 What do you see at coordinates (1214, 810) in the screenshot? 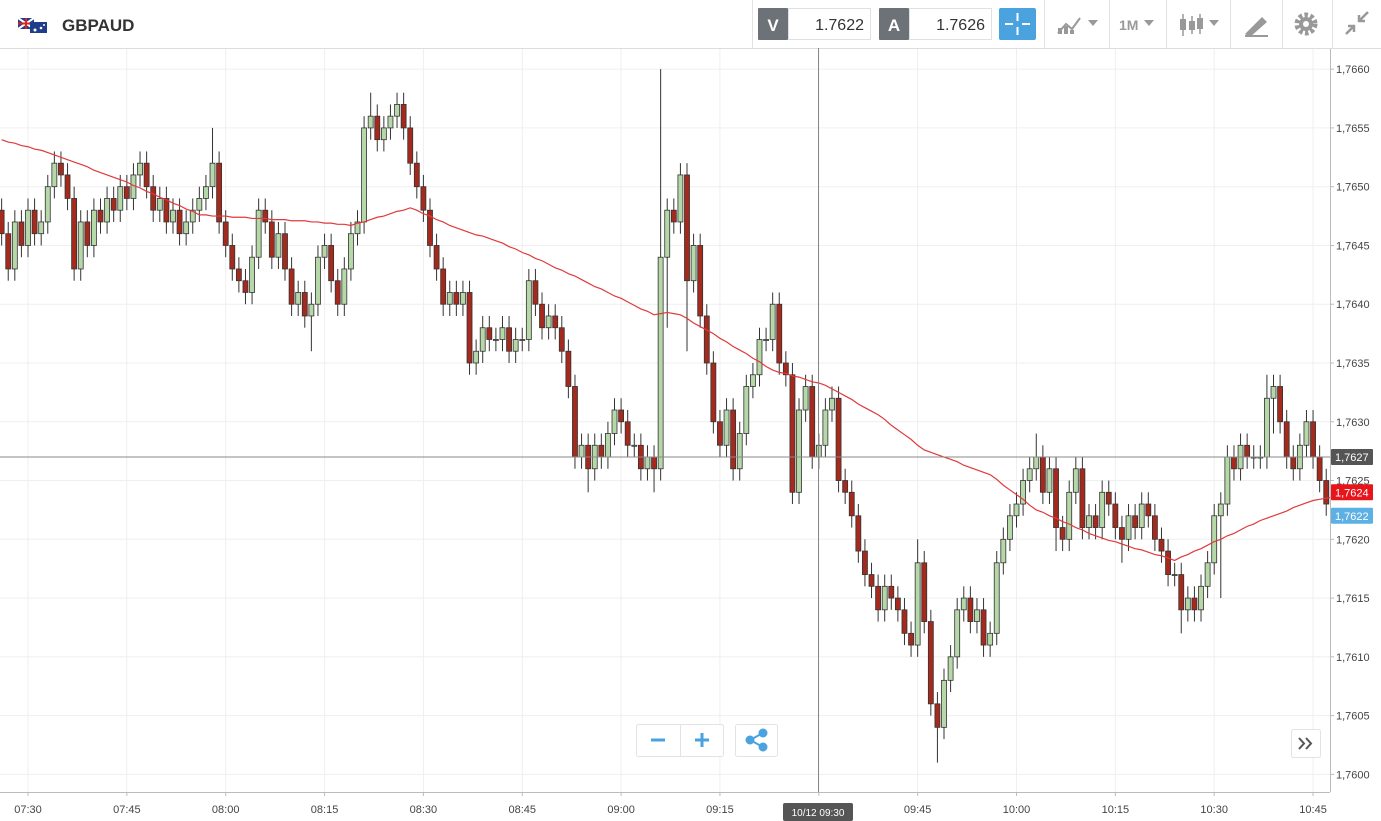
I see `x-tick-label: 10:30` at bounding box center [1214, 810].